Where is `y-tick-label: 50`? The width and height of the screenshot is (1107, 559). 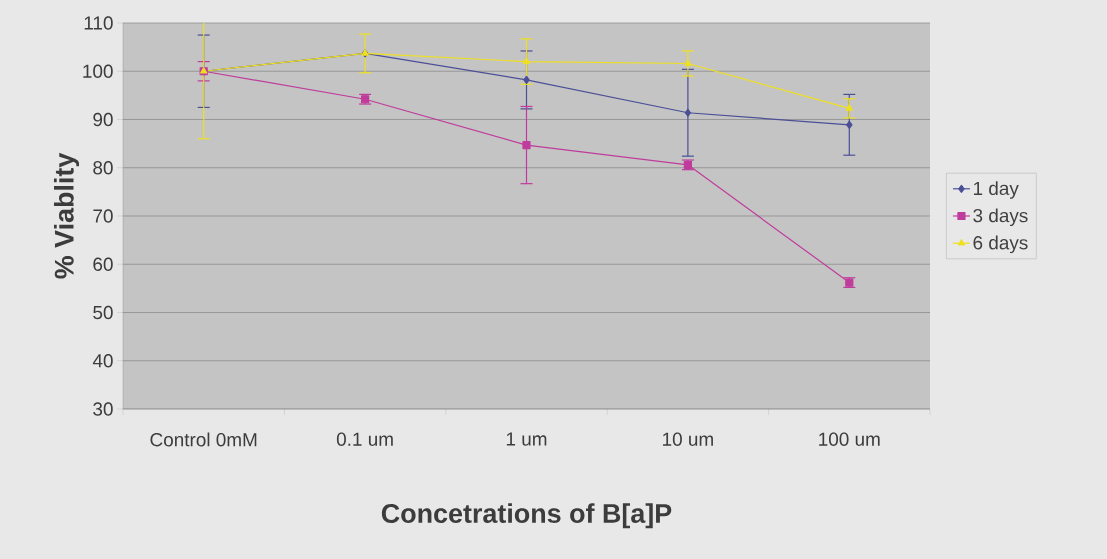 y-tick-label: 50 is located at coordinates (103, 312).